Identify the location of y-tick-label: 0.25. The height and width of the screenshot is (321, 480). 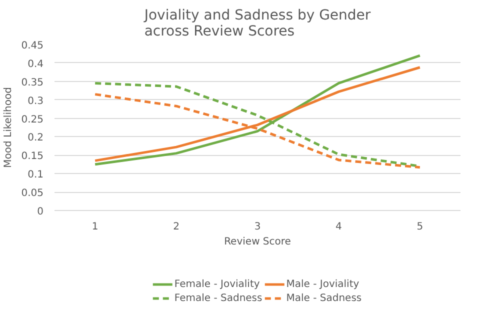
(32, 120).